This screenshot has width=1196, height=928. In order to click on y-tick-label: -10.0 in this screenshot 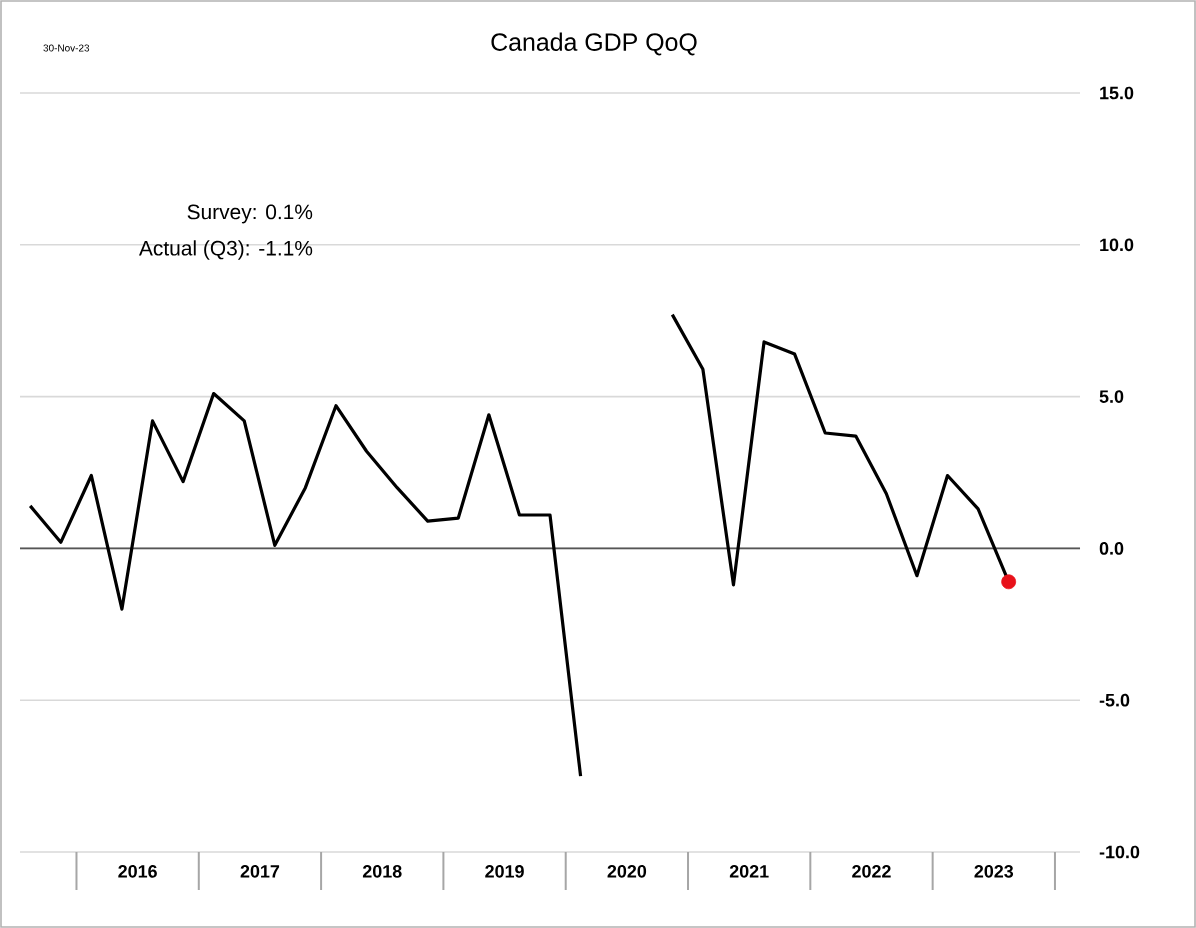, I will do `click(1119, 852)`.